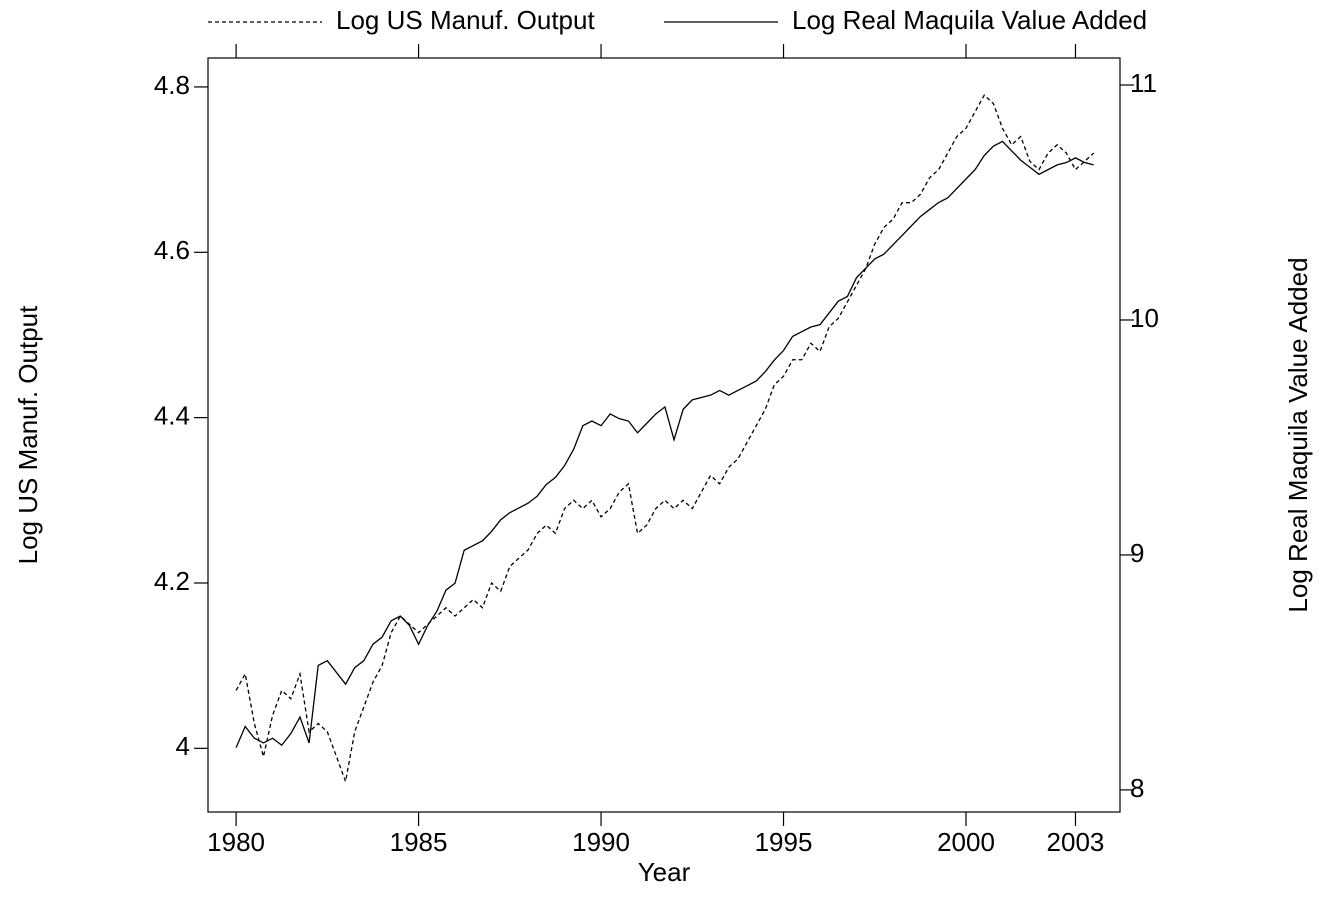 The height and width of the screenshot is (897, 1335). What do you see at coordinates (966, 842) in the screenshot?
I see `x-tick-label: 2000` at bounding box center [966, 842].